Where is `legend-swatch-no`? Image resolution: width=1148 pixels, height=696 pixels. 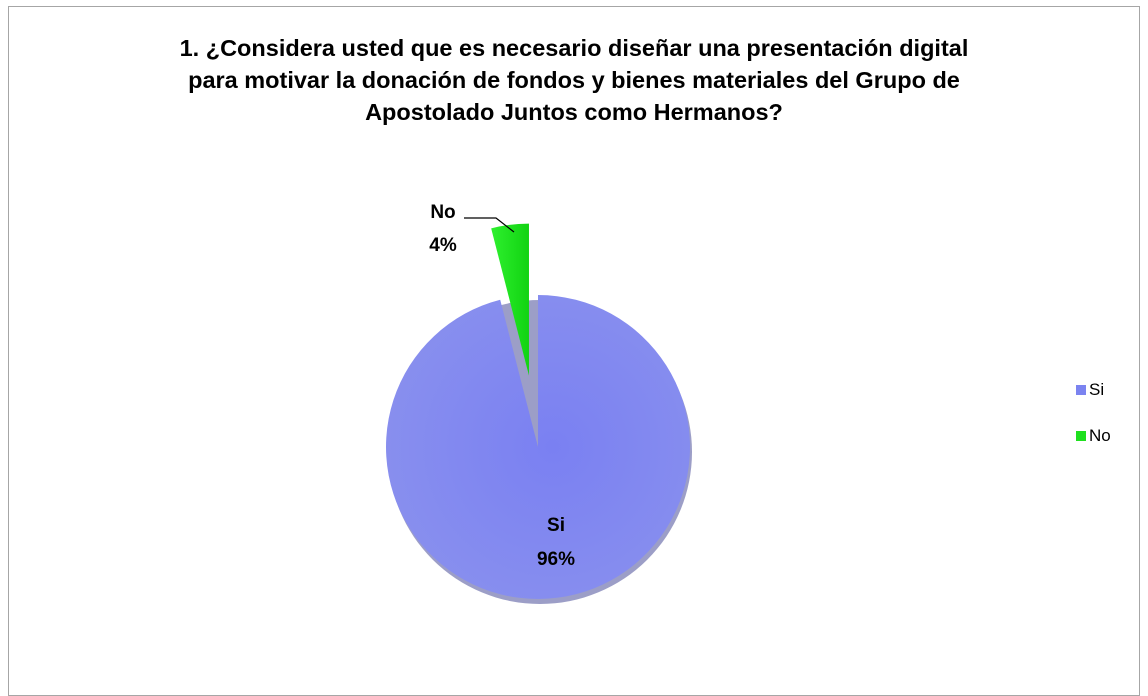
legend-swatch-no is located at coordinates (1081, 436).